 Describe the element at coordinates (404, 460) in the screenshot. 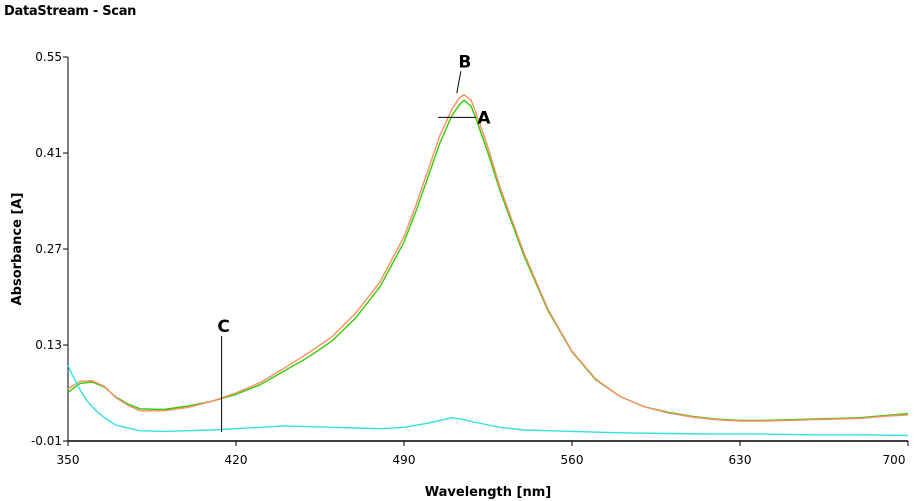

I see `x-tick-label: 490` at that location.